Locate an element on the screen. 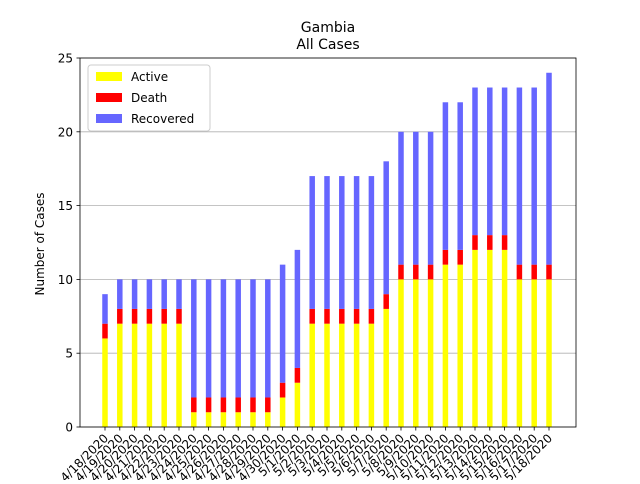 Image resolution: width=640 pixels, height=484 pixels. y-axis-label: Number of Cases is located at coordinates (40, 243).